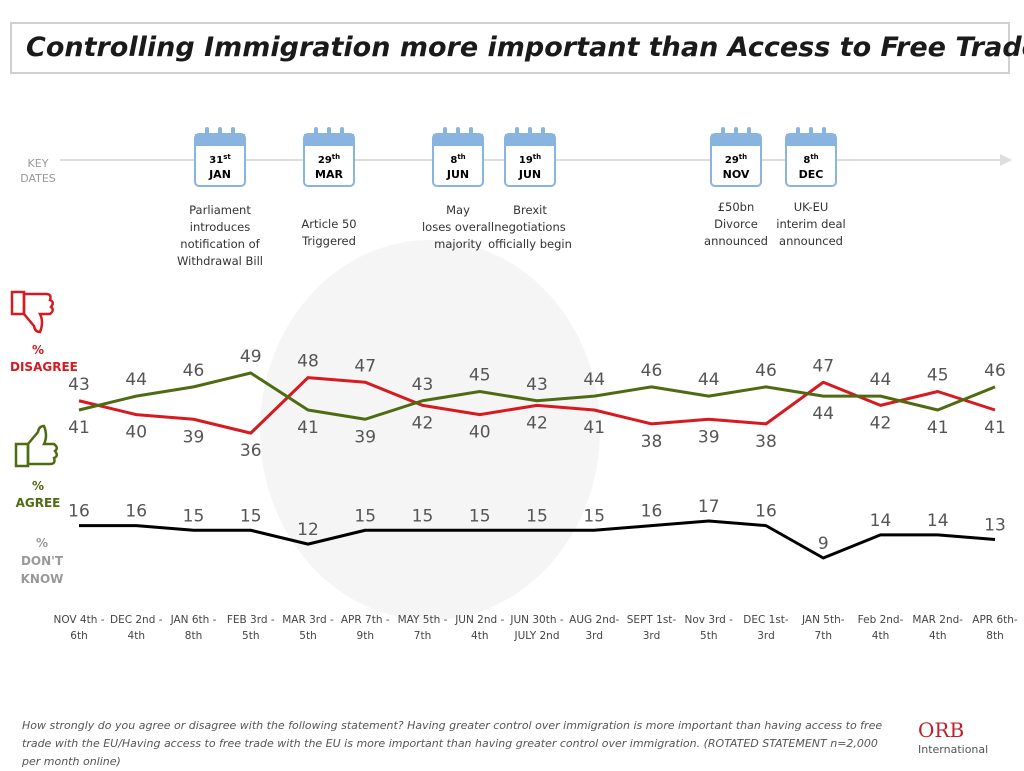 Image resolution: width=1024 pixels, height=771 pixels. Describe the element at coordinates (941, 730) in the screenshot. I see `logo: ORB` at that location.